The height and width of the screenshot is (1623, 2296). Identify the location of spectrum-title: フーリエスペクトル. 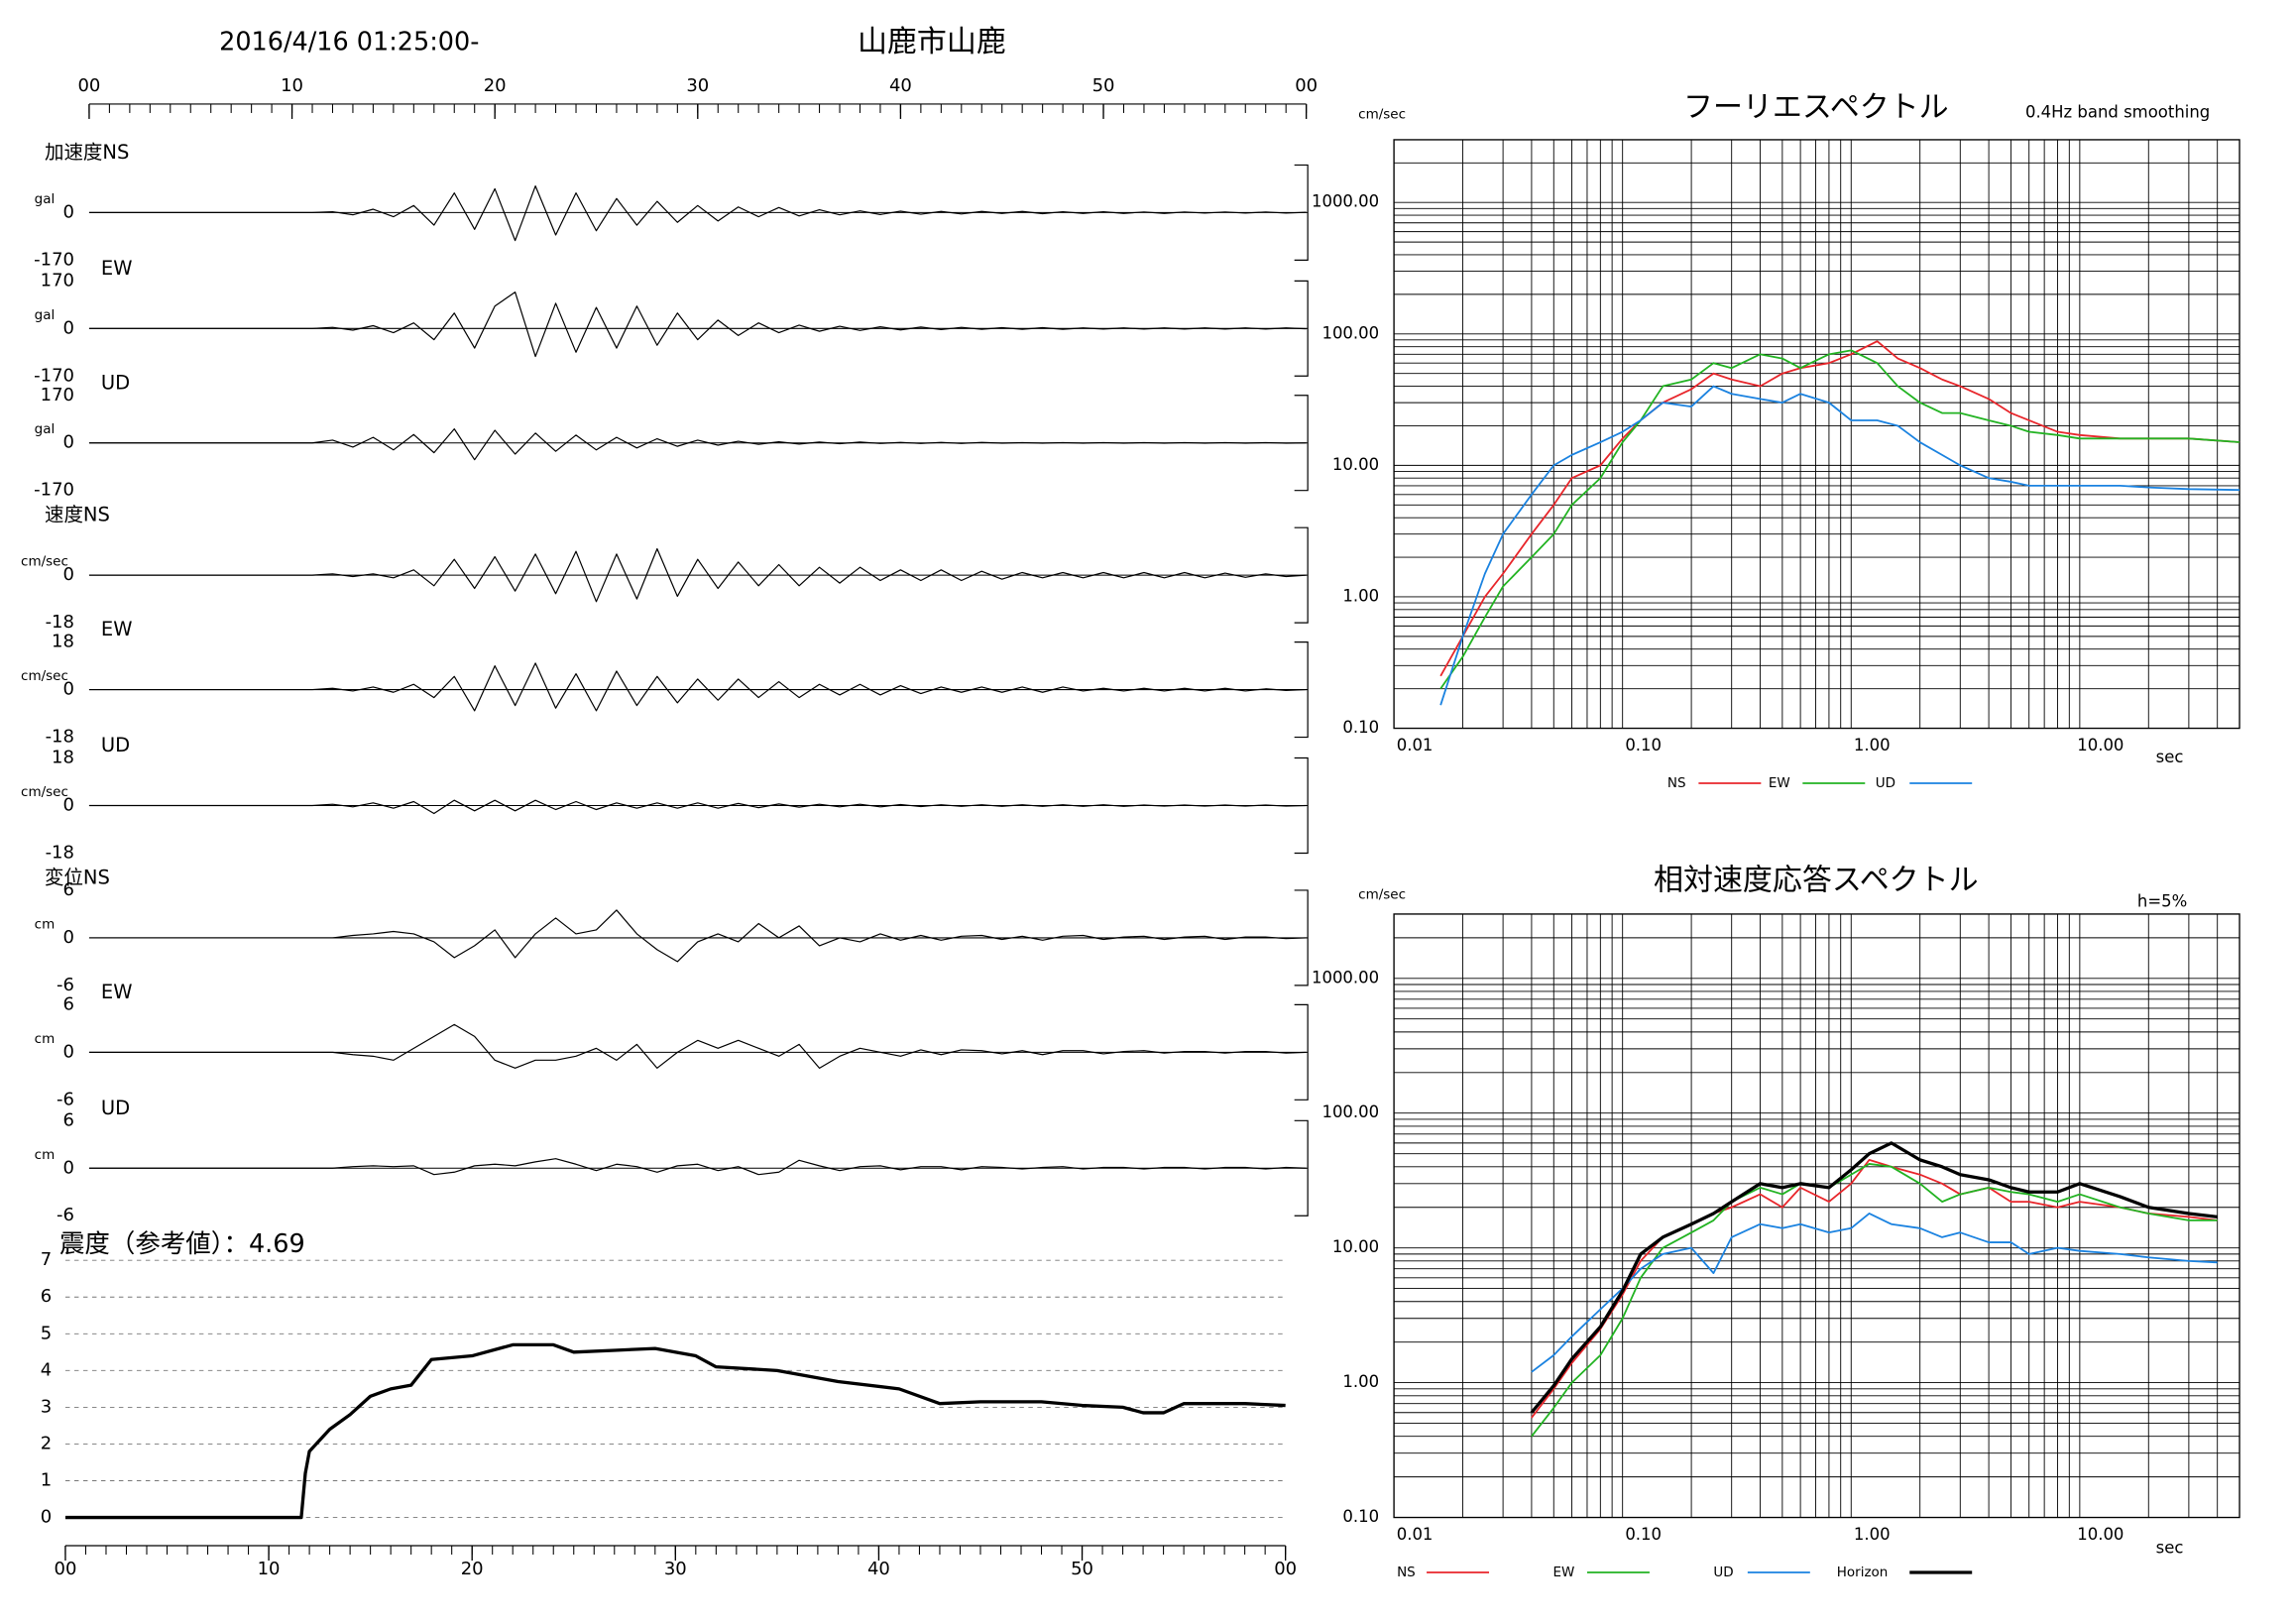
(1816, 107).